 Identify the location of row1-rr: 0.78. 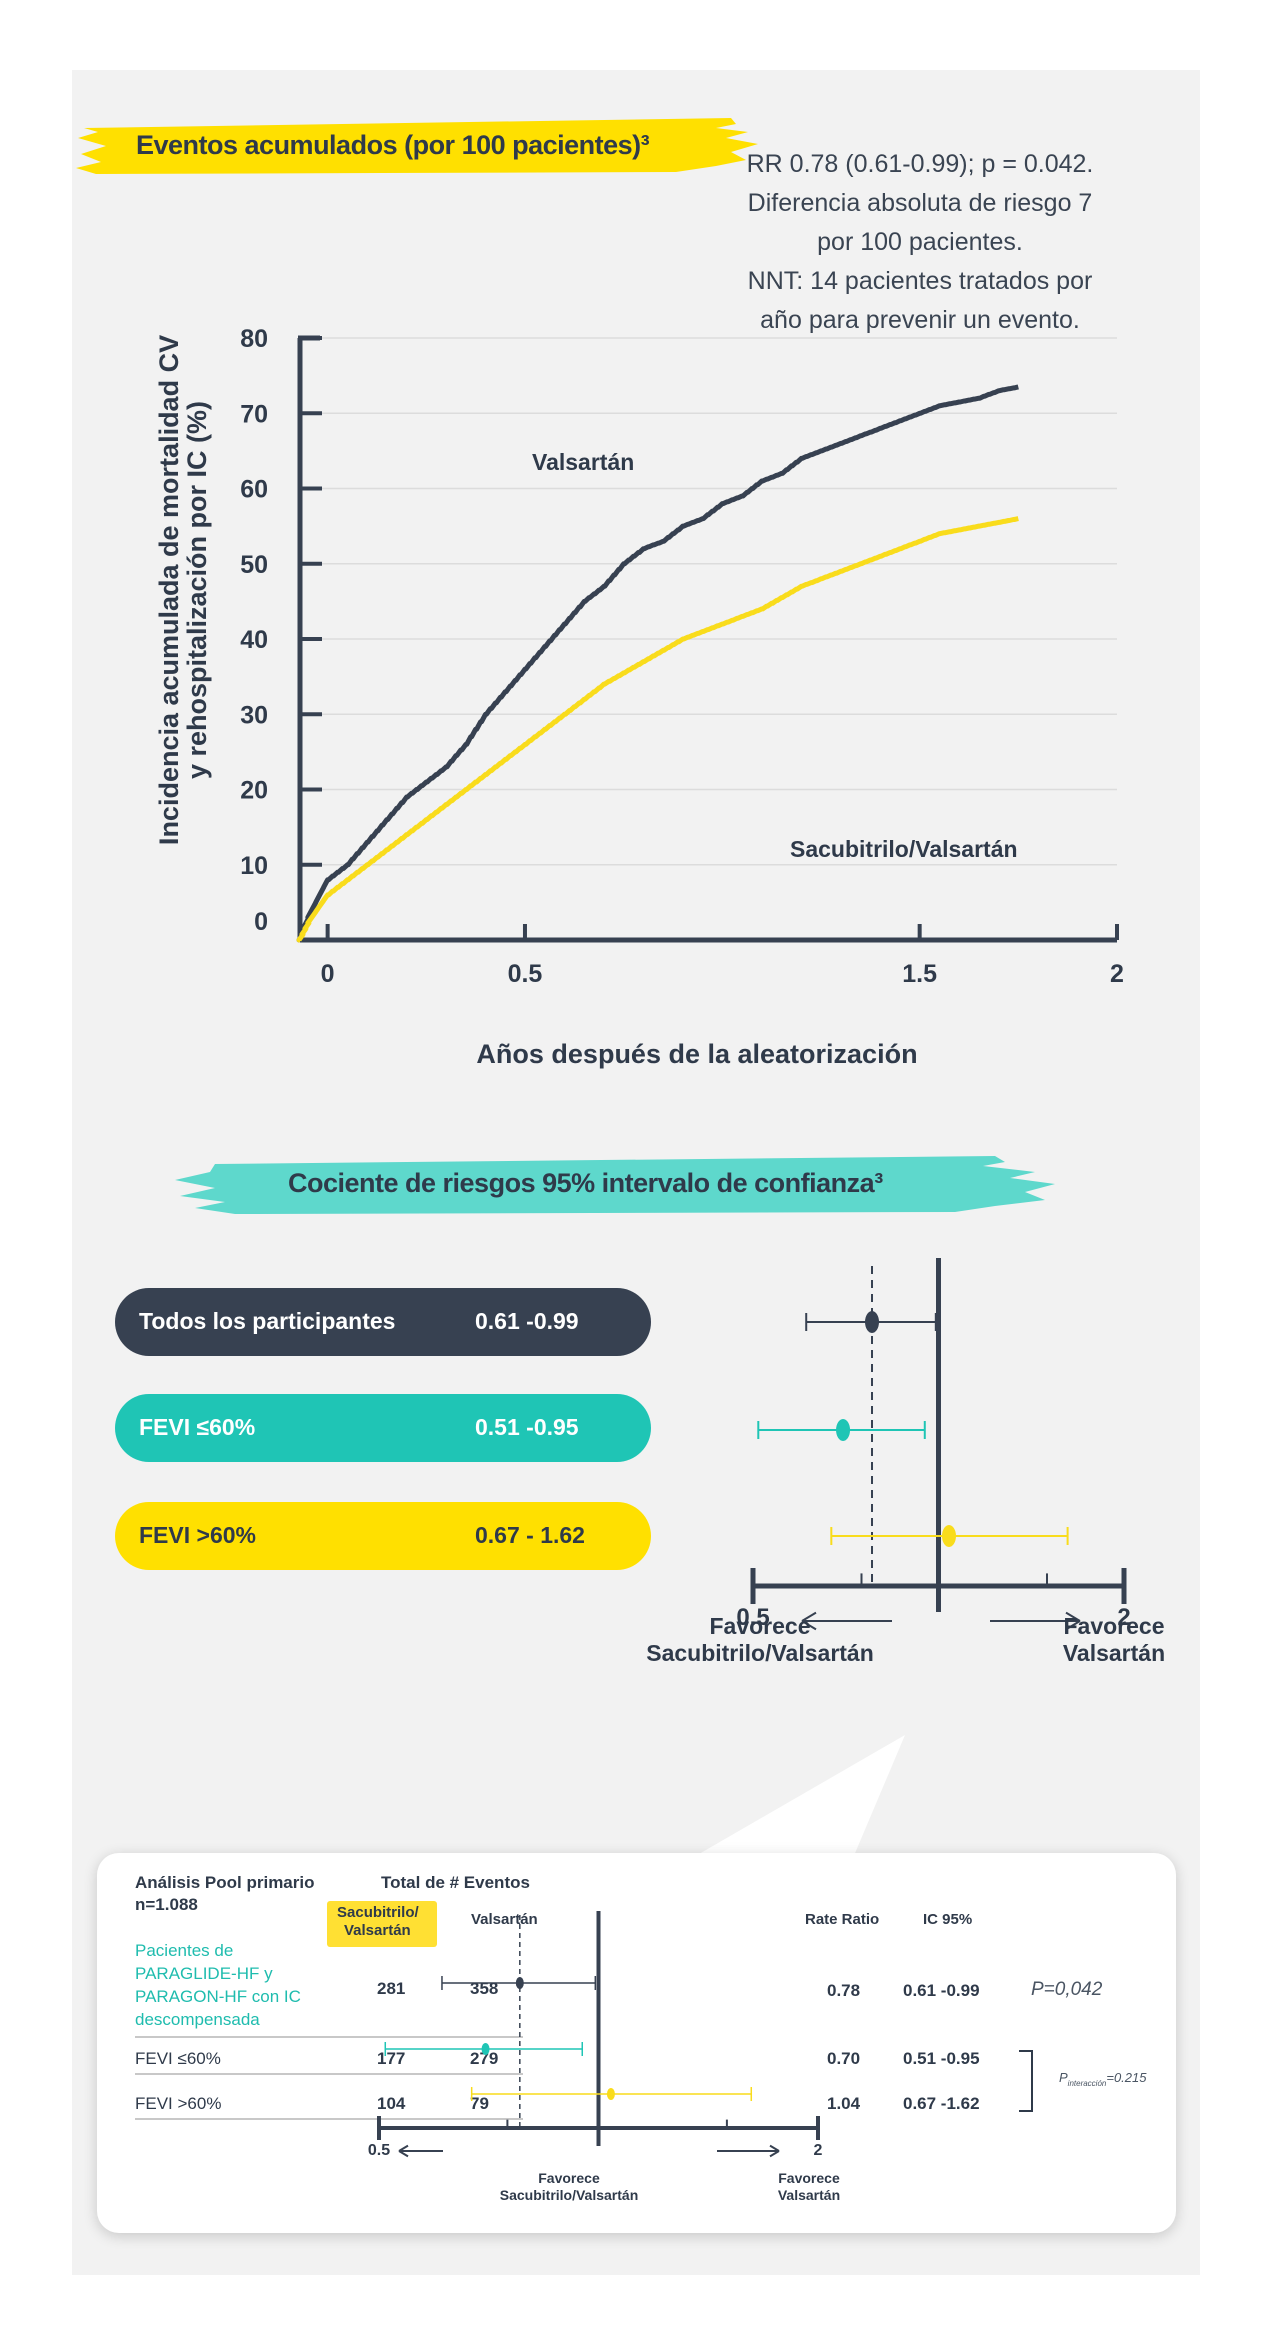
(844, 1990).